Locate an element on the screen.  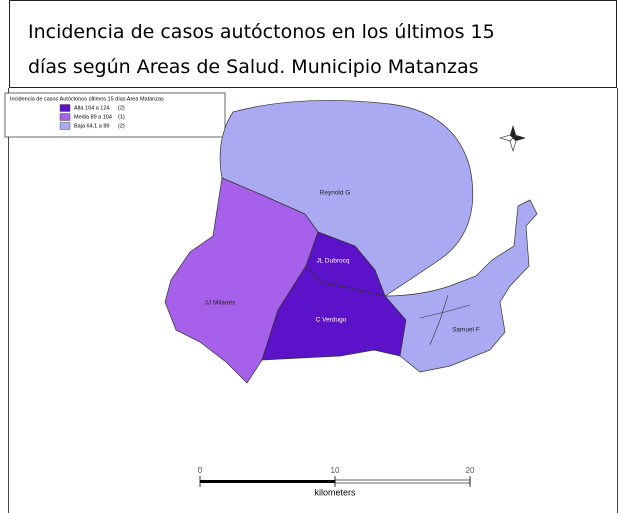
area-label: JL Dubrocq is located at coordinates (333, 261).